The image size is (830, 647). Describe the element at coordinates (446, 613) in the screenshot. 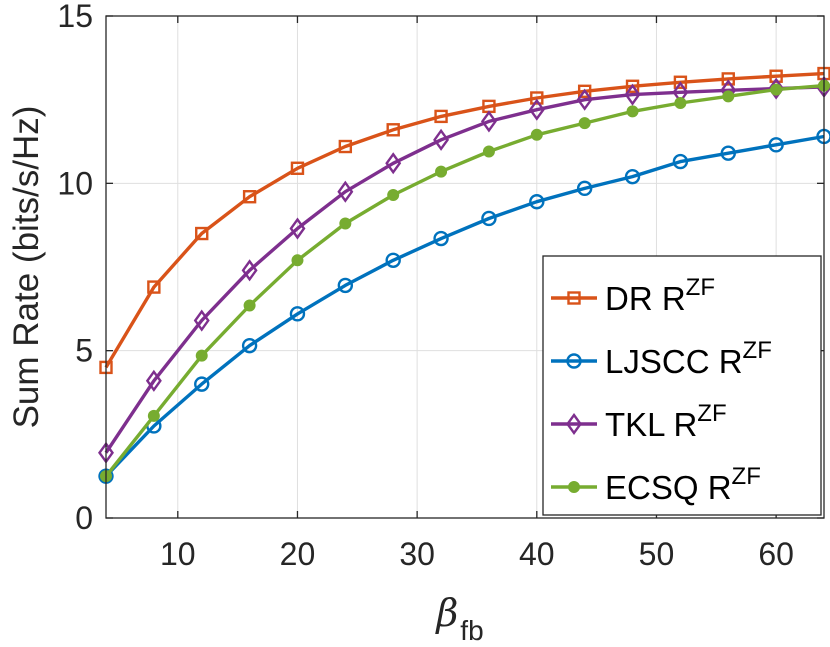

I see `x-axis-symbol: β` at that location.